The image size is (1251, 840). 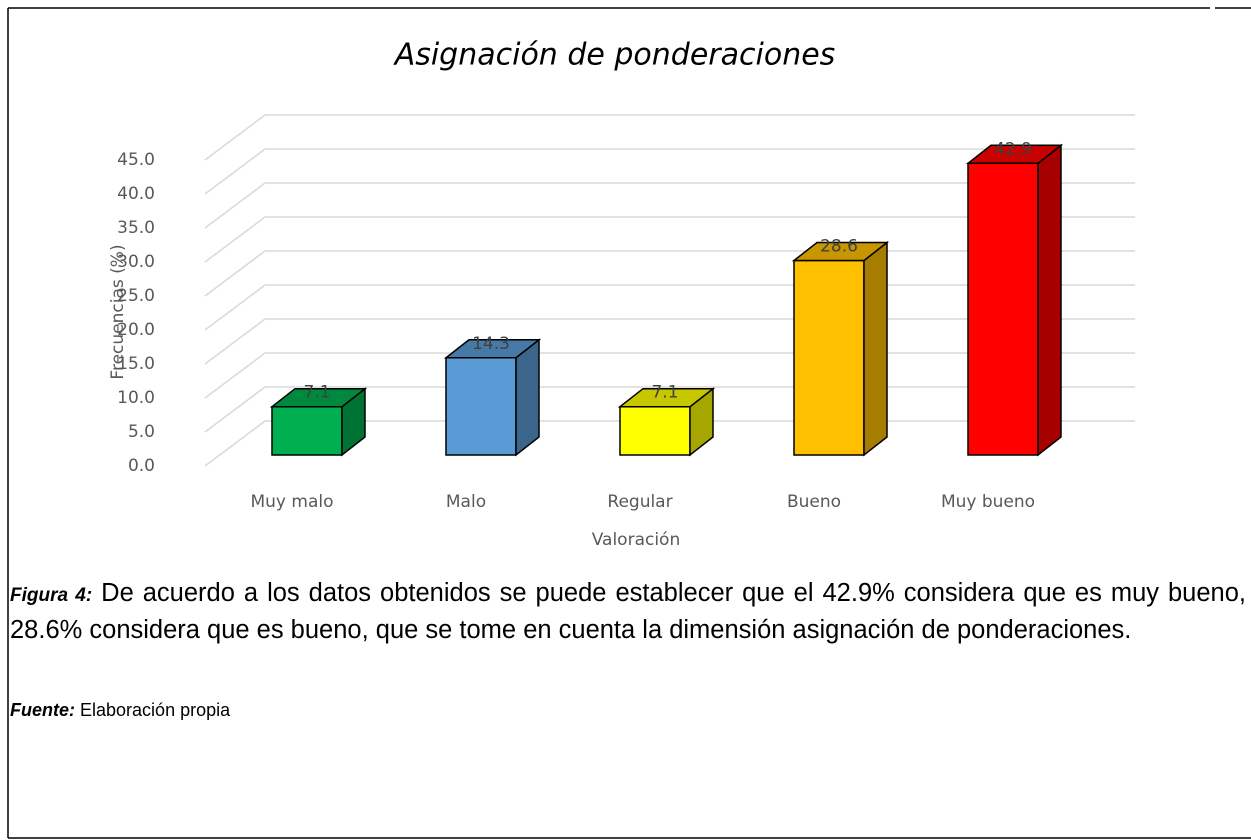 What do you see at coordinates (136, 228) in the screenshot?
I see `y-tick-label: 35.0` at bounding box center [136, 228].